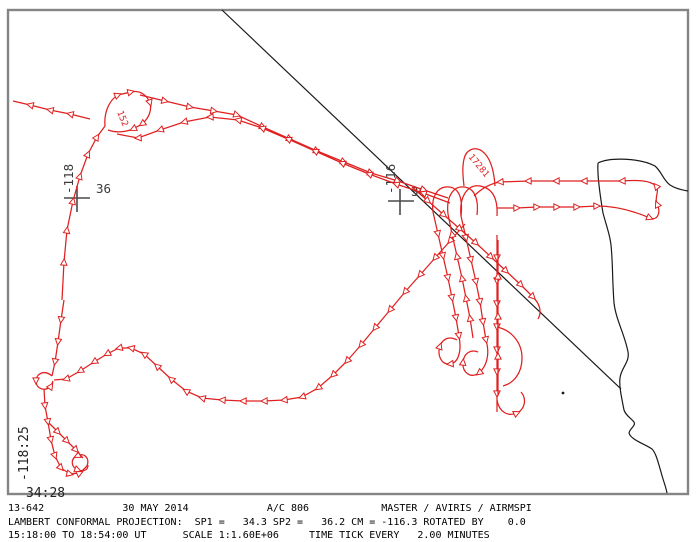  What do you see at coordinates (45, 493) in the screenshot?
I see `corner-latitude-label: 34:28` at bounding box center [45, 493].